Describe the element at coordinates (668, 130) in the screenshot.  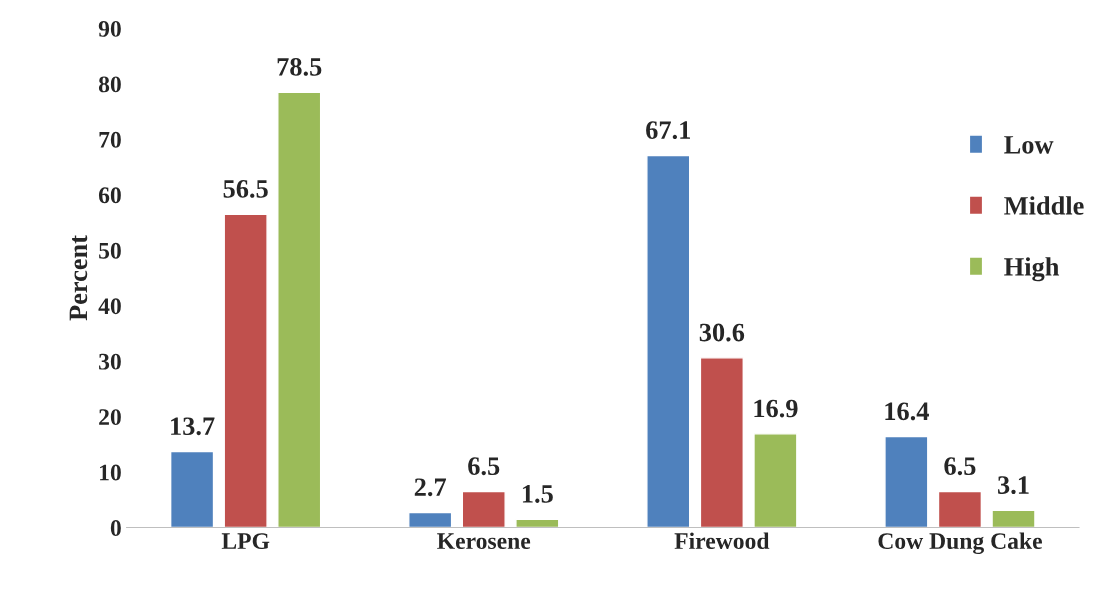
I see `data-label: 67.1` at that location.